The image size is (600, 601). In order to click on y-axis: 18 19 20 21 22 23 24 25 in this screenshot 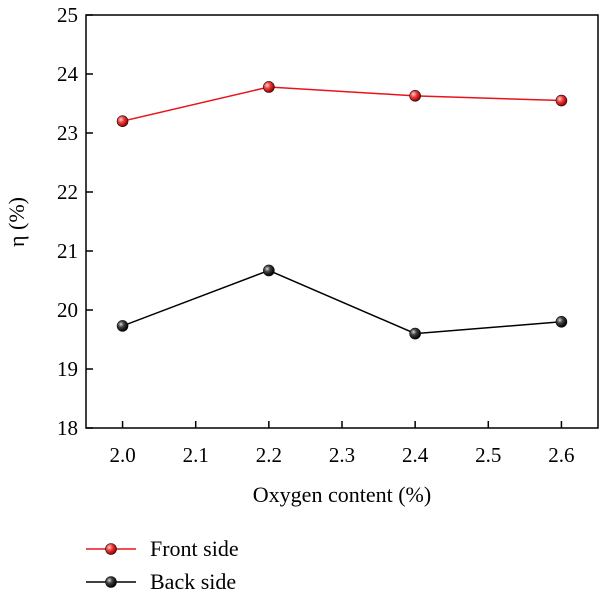, I will do `click(75, 221)`.